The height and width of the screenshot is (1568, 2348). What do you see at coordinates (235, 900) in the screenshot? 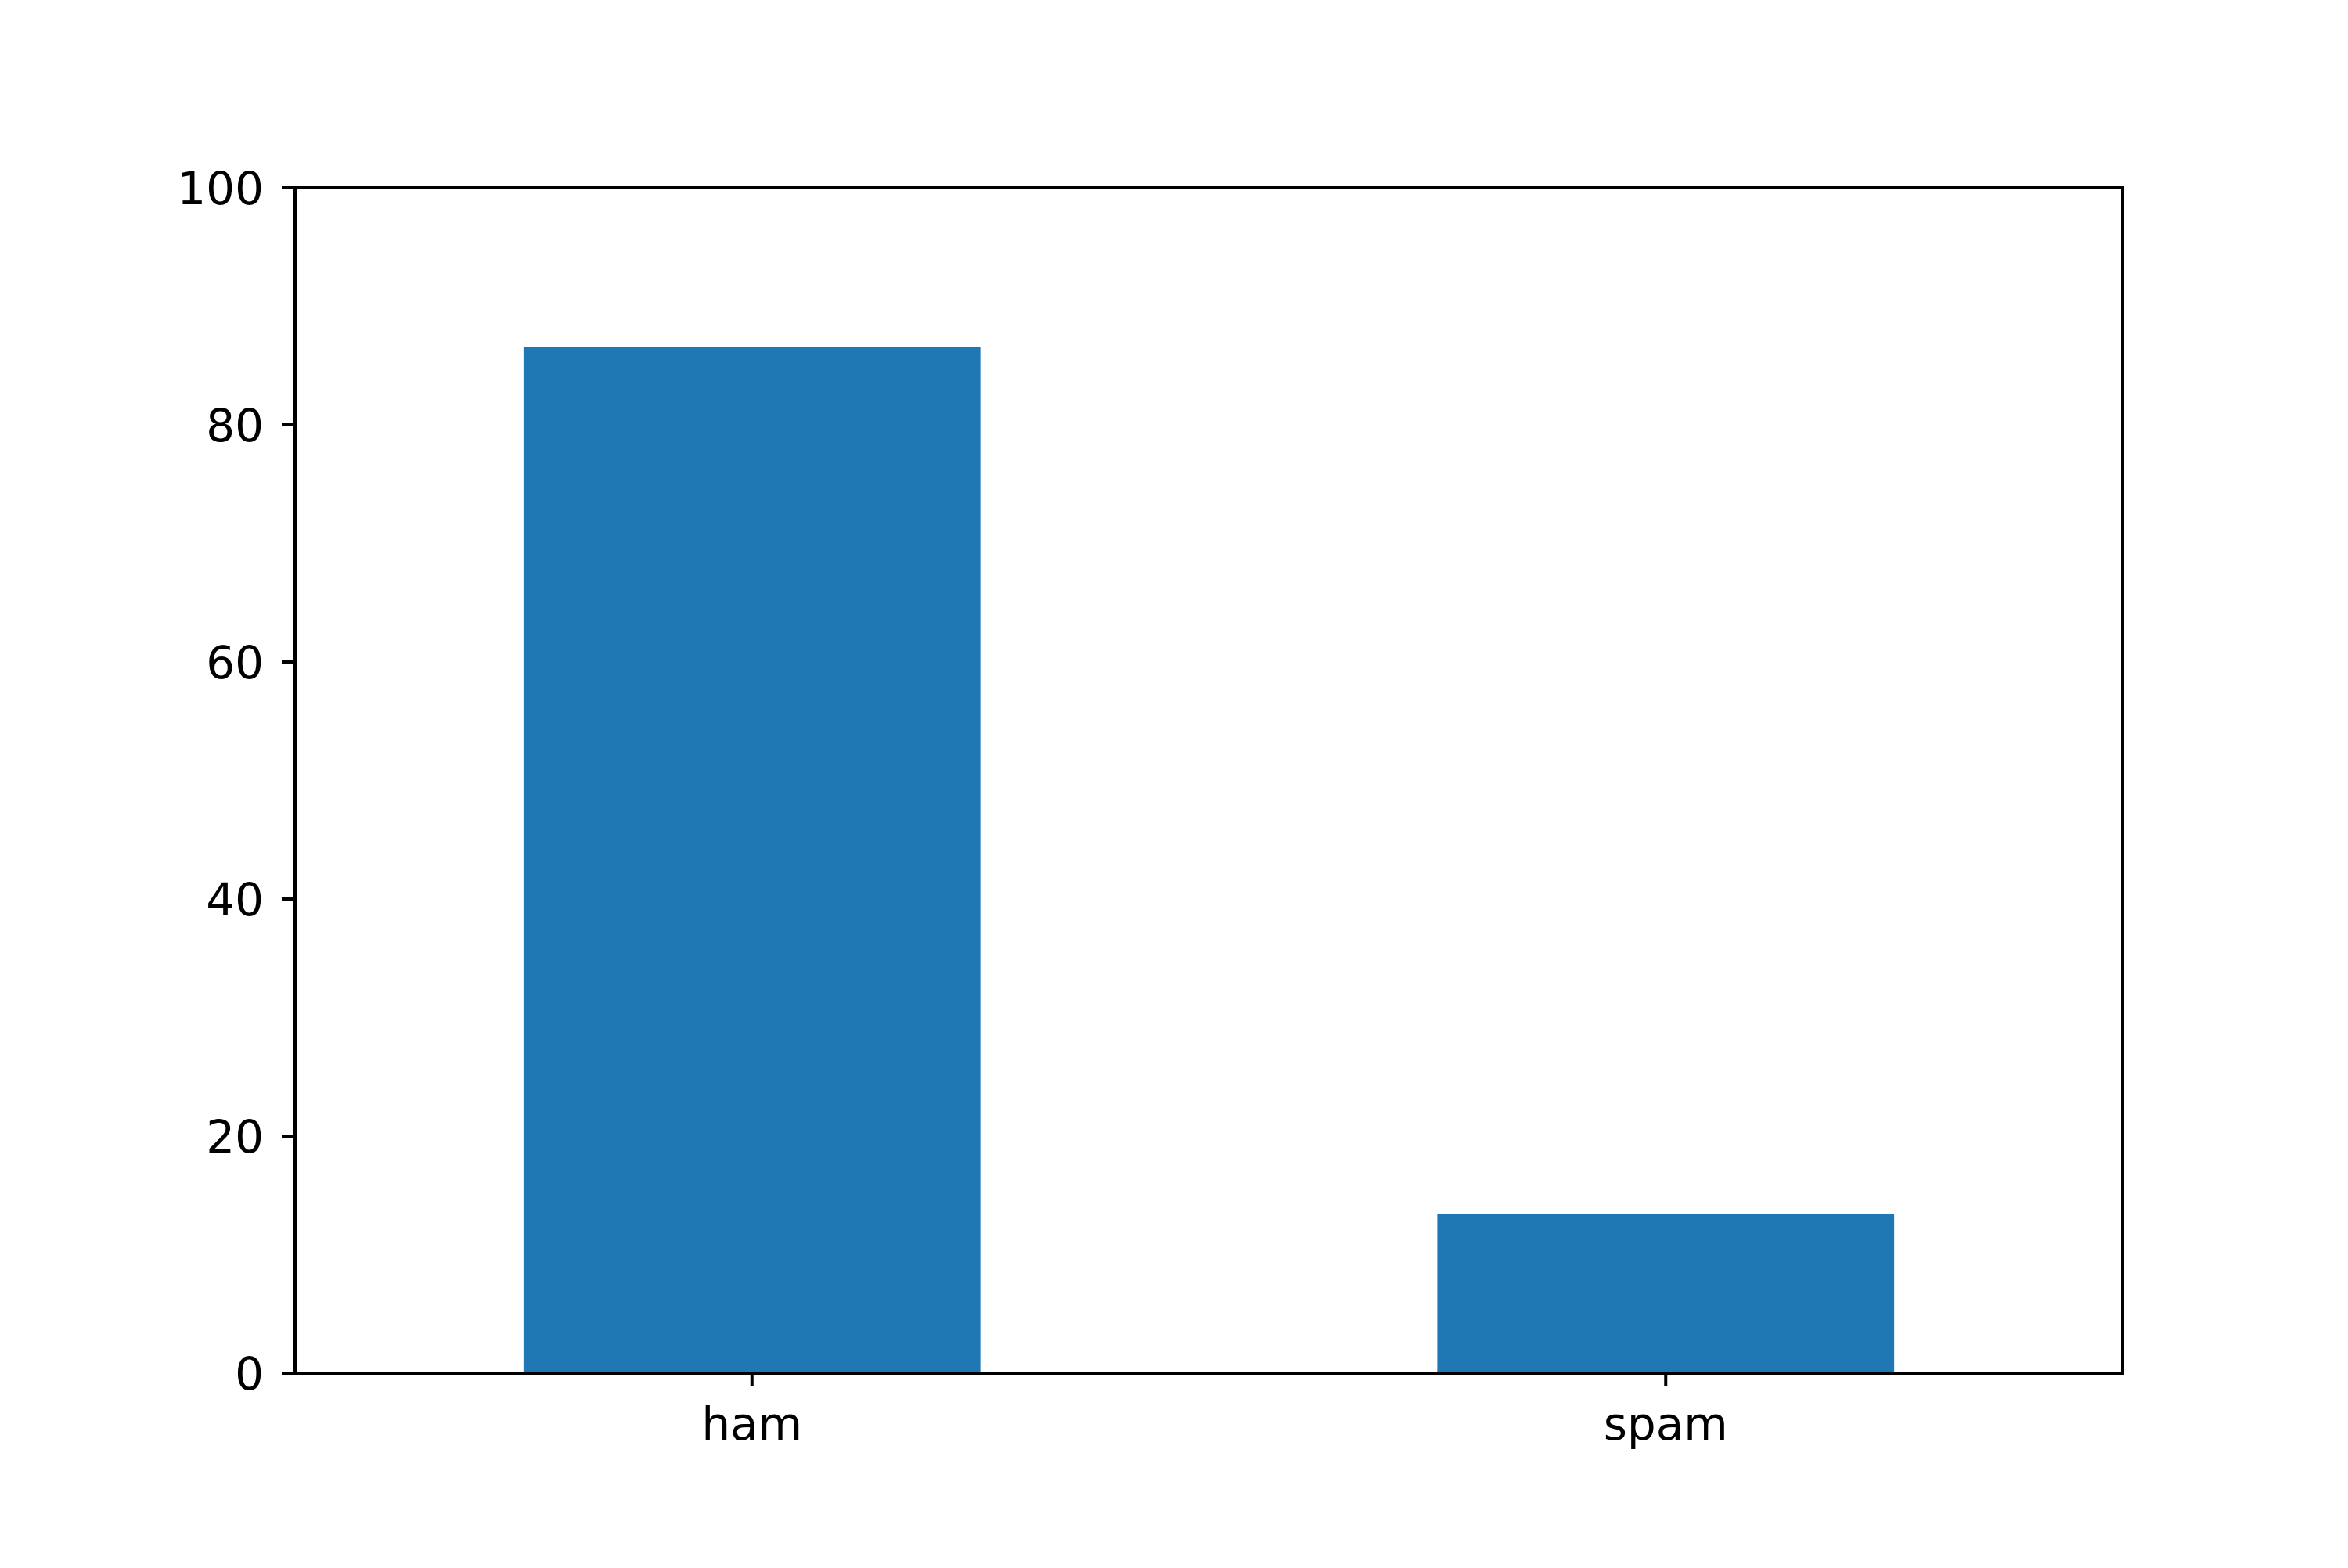
I see `y-tick-label-40: 40` at bounding box center [235, 900].